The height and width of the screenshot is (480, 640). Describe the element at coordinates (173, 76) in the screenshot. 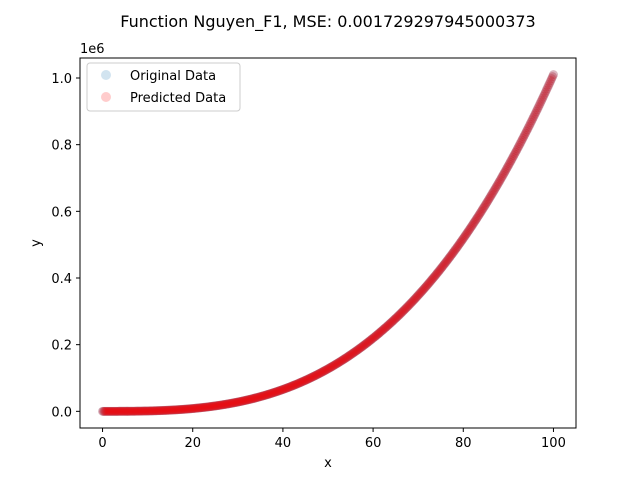

I see `legend-label-original: Original Data` at that location.